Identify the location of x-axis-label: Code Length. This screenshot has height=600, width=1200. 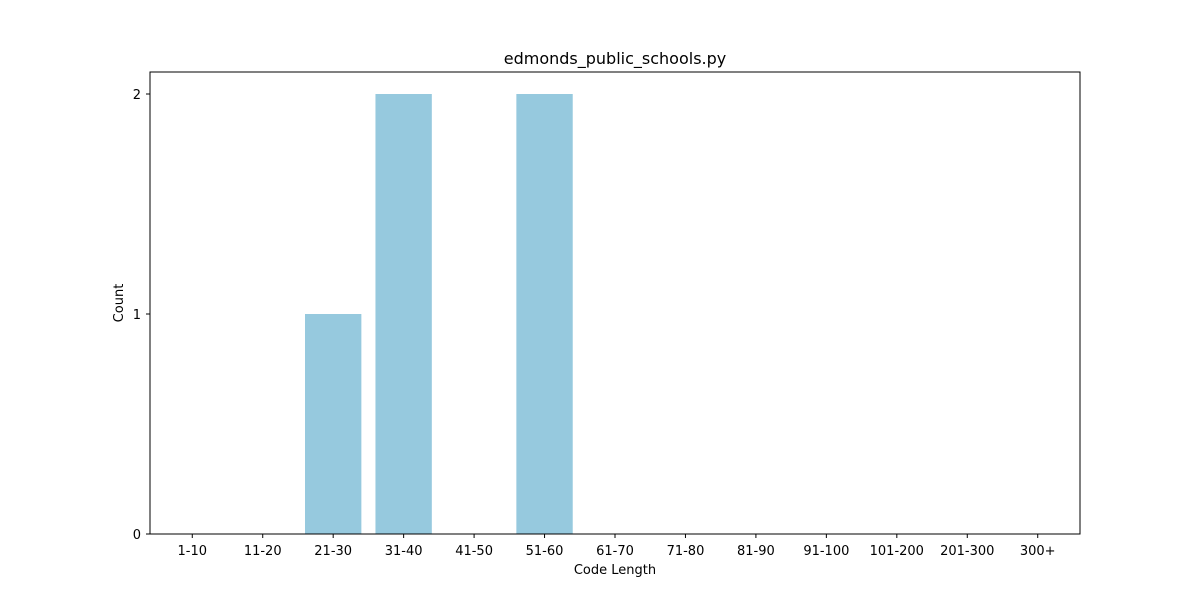
(615, 570).